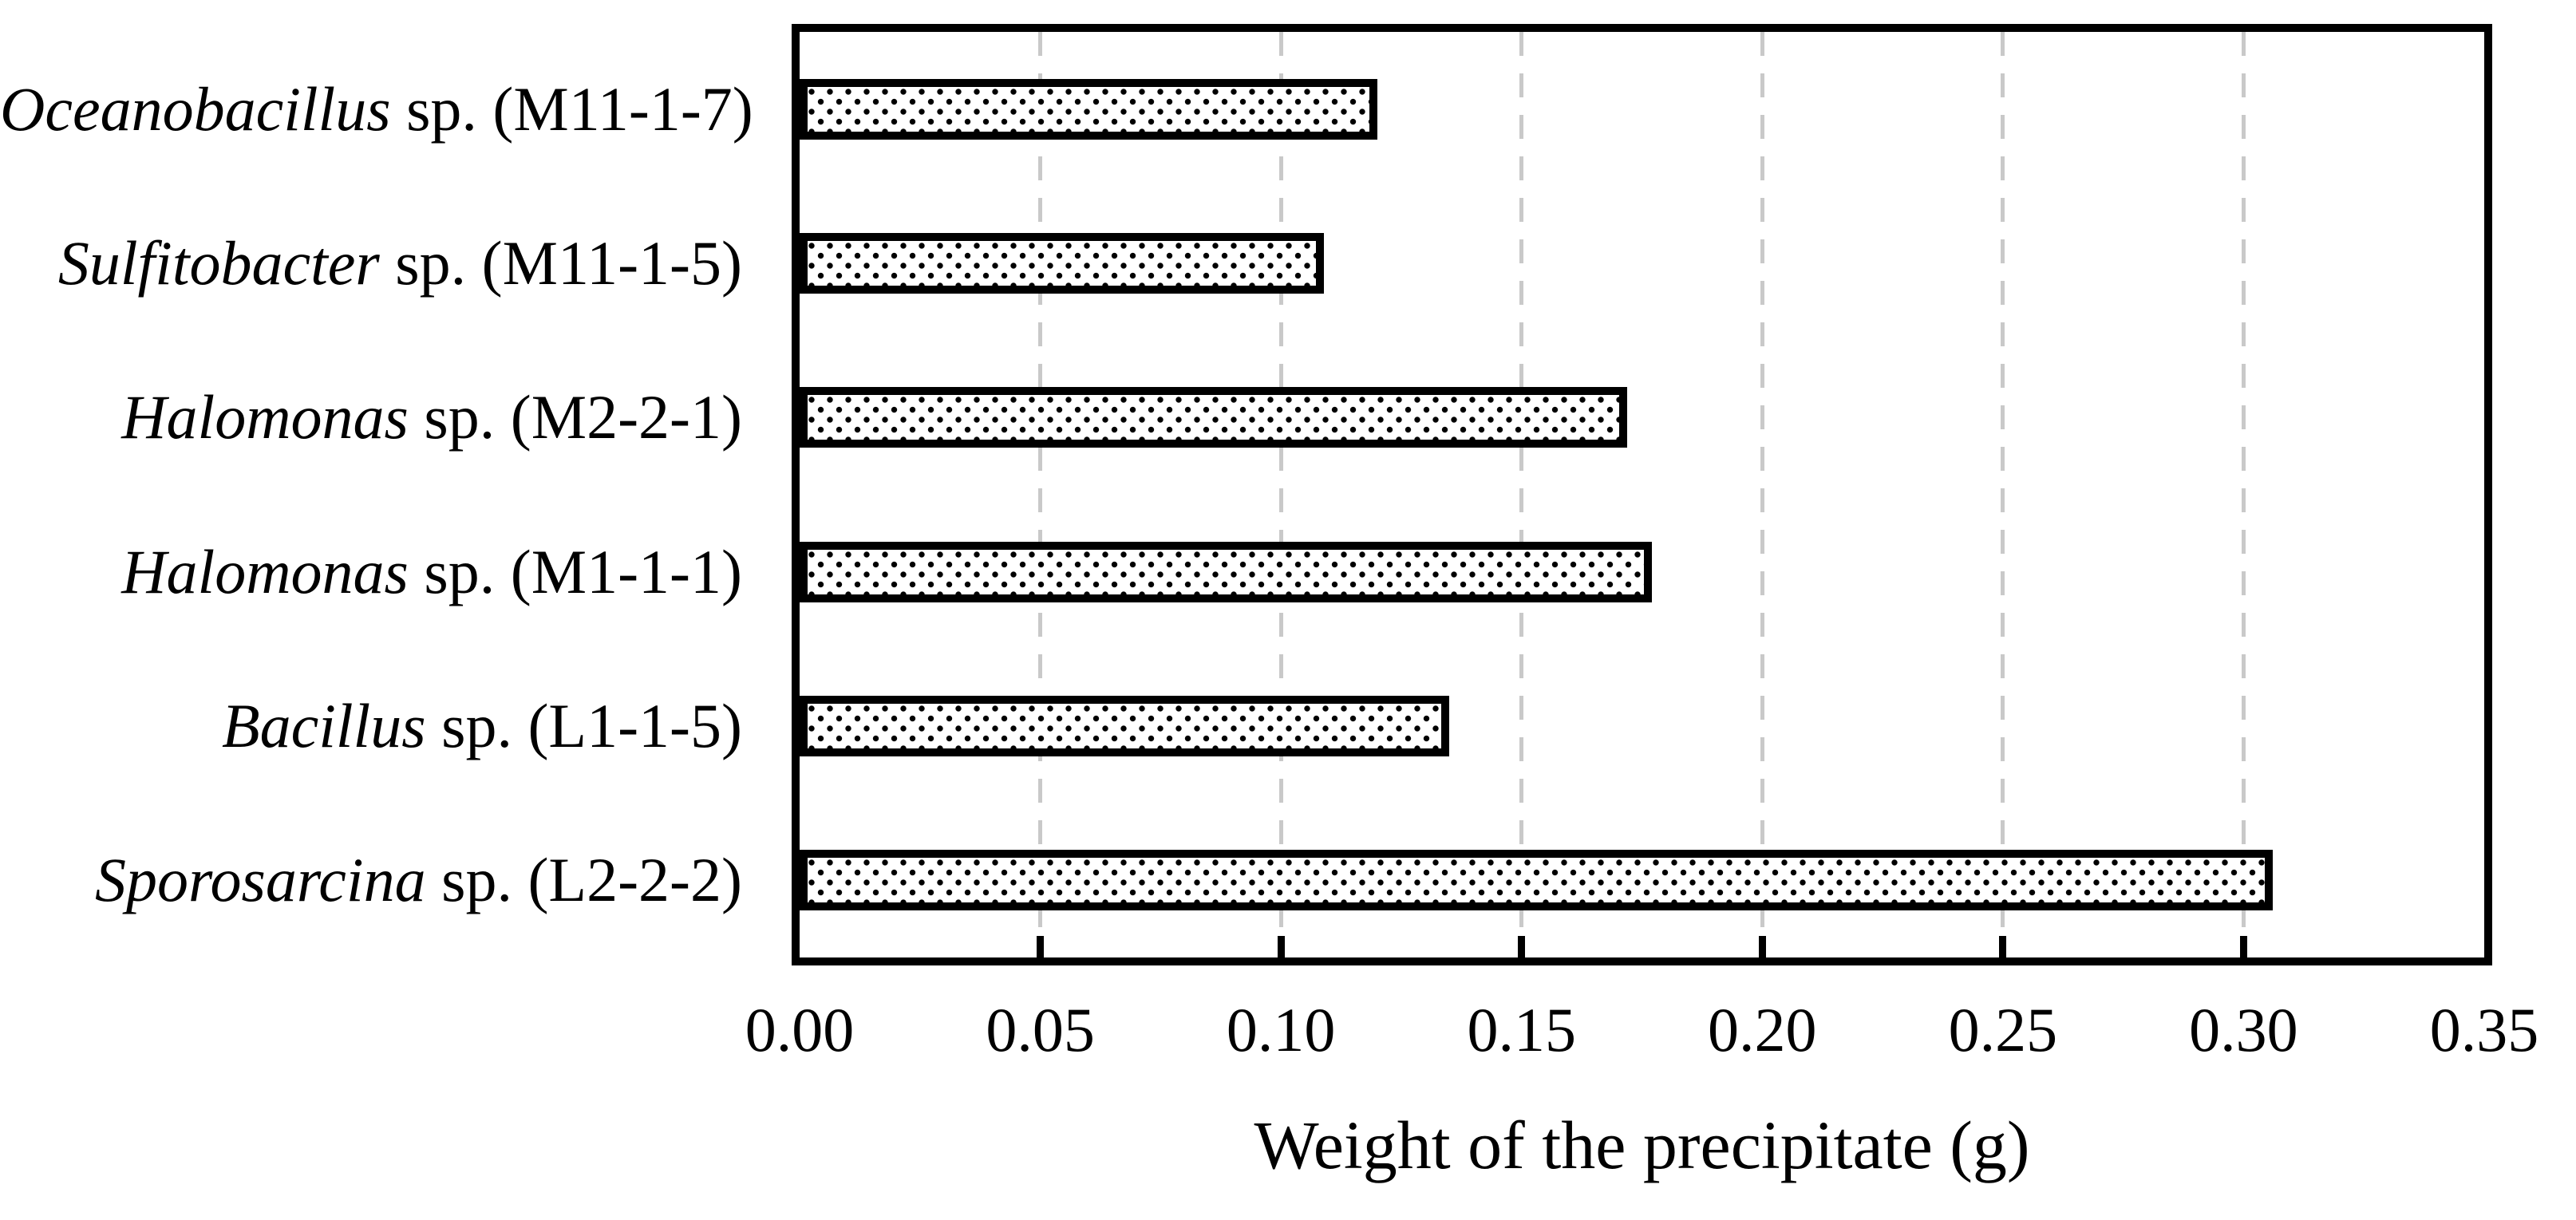 The width and height of the screenshot is (2576, 1220). I want to click on category-label: Halomonas sp. (M2-2-1), so click(371, 417).